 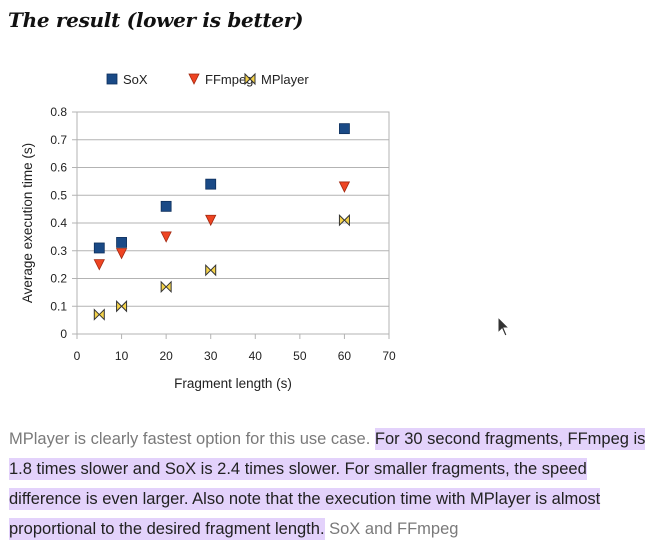 I want to click on x-tick-label: 60, so click(x=345, y=356).